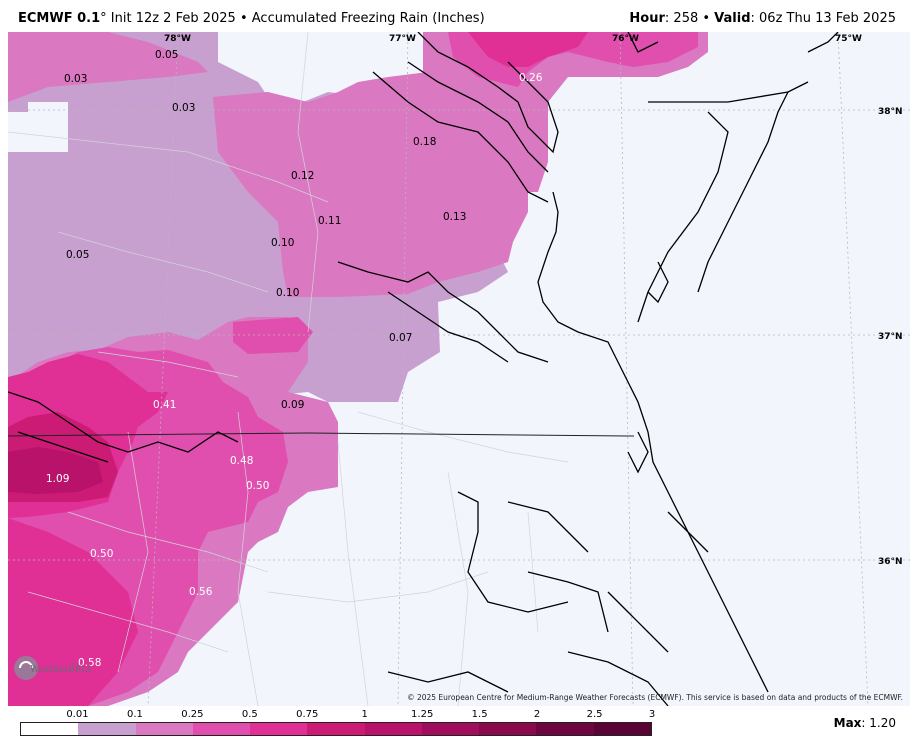 This screenshot has height=750, width=913. I want to click on legend-colorbar, so click(336, 729).